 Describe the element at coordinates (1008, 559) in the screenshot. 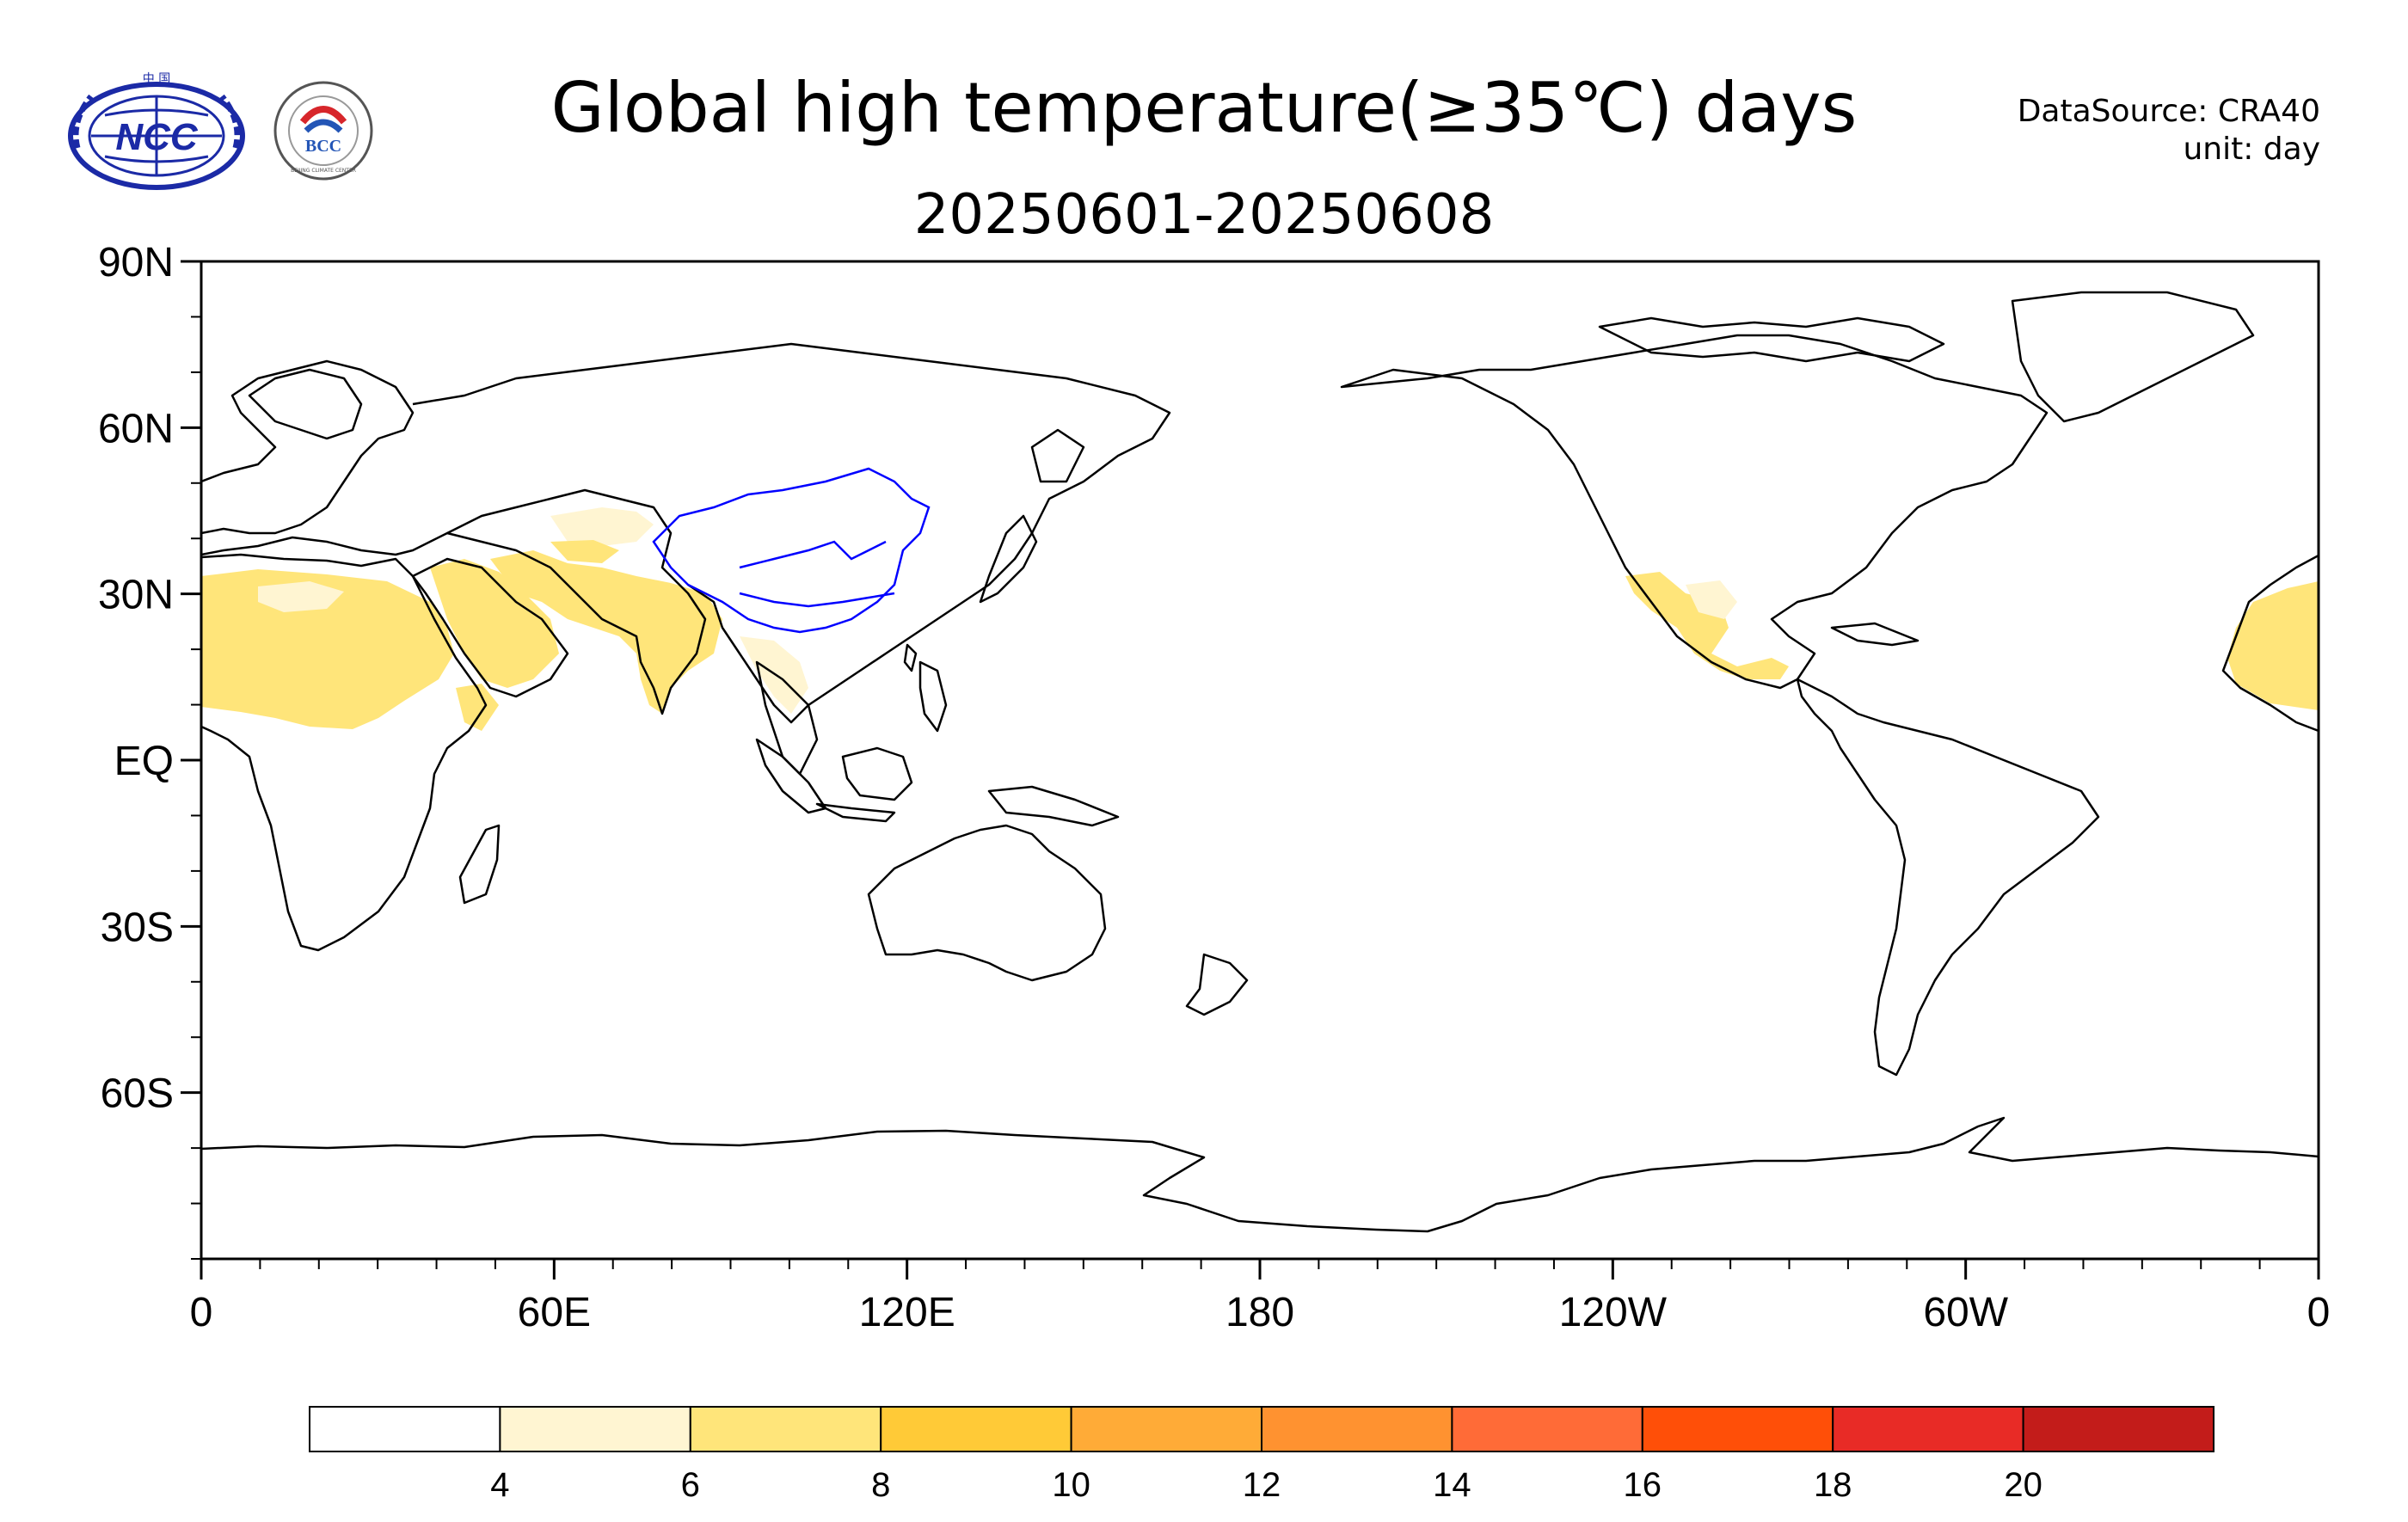

I see `coast-japan` at that location.